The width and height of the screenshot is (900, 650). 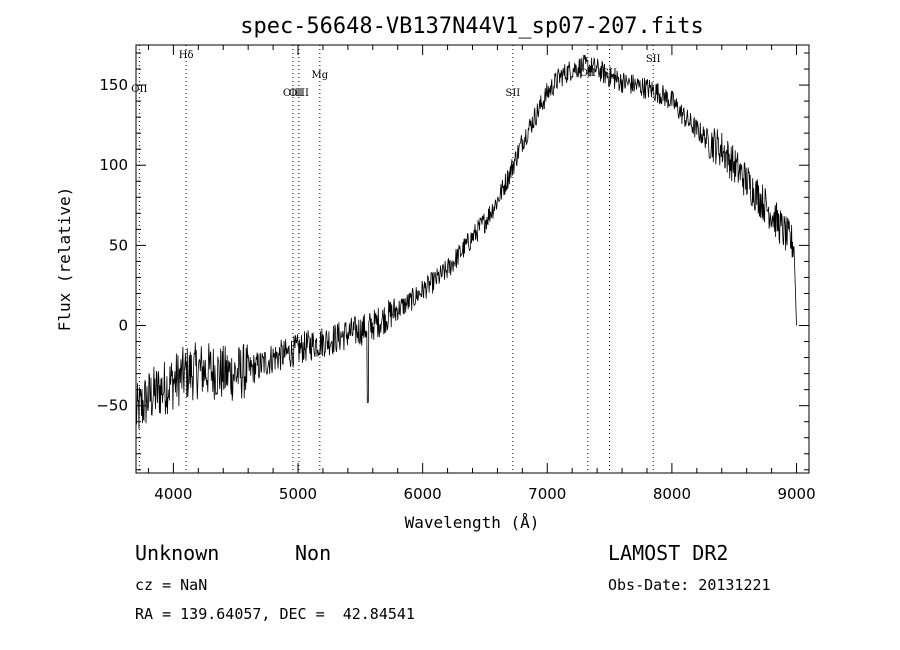 What do you see at coordinates (313, 553) in the screenshot?
I see `object-subclass: Non` at bounding box center [313, 553].